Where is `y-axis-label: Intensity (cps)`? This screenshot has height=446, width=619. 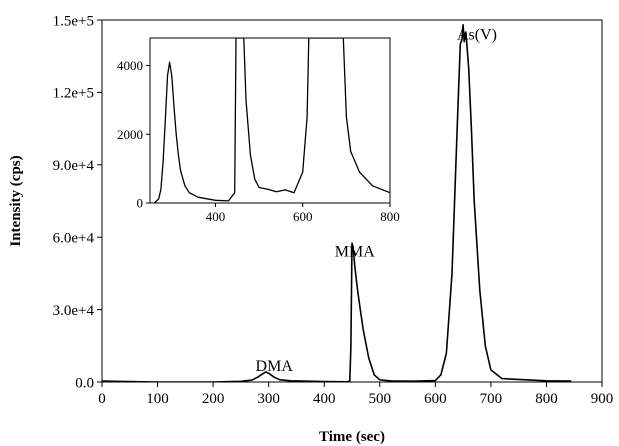 y-axis-label: Intensity (cps) is located at coordinates (16, 200).